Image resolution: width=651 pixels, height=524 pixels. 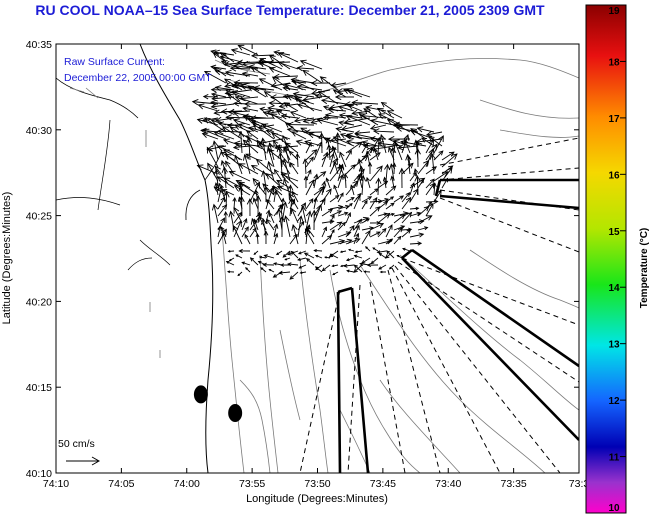 What do you see at coordinates (614, 119) in the screenshot?
I see `colorbar-tick-label: 17` at bounding box center [614, 119].